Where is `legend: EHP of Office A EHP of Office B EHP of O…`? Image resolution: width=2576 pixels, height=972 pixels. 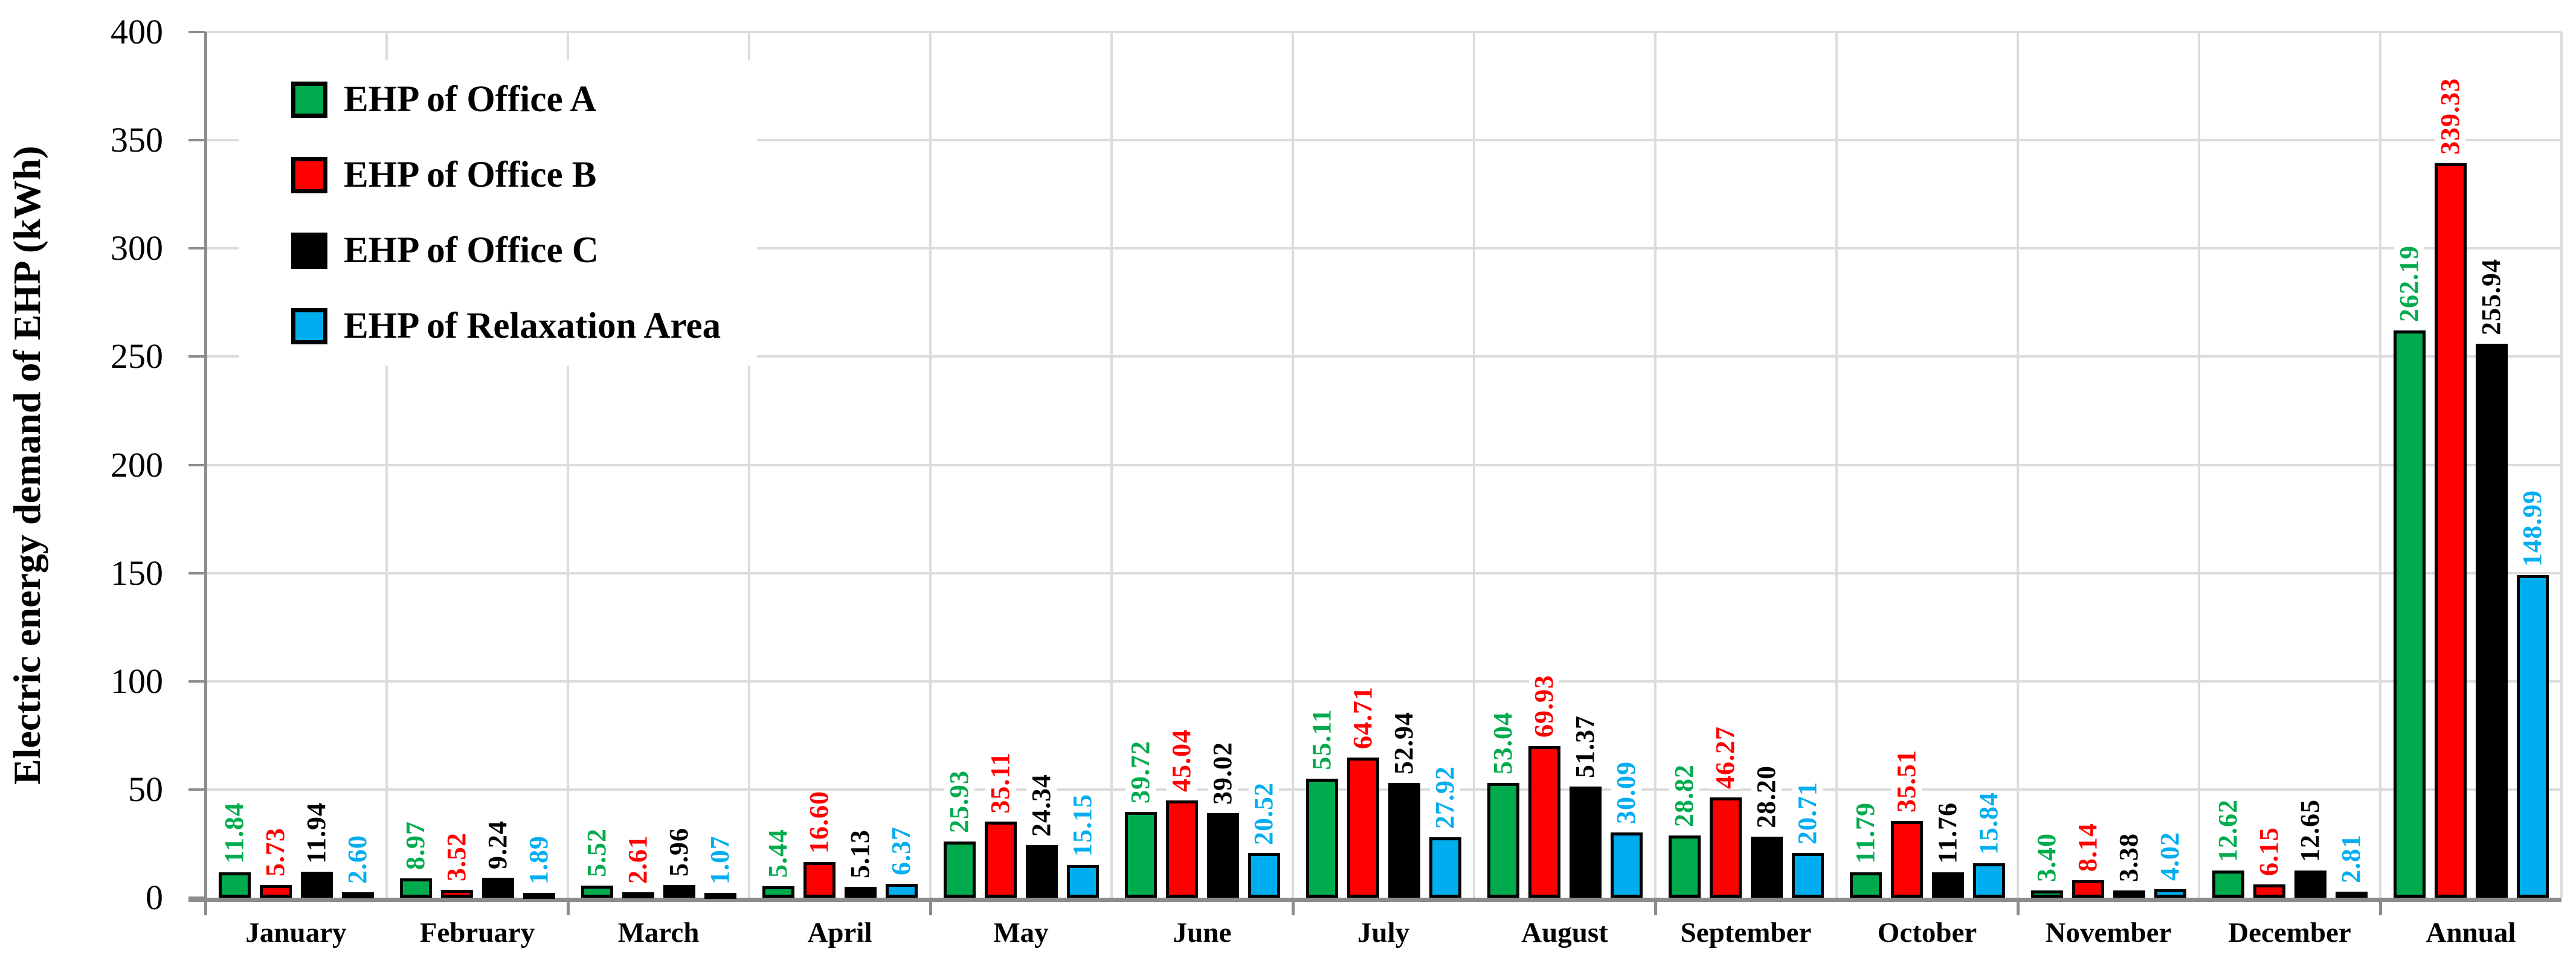 legend: EHP of Office A EHP of Office B EHP of O… is located at coordinates (498, 212).